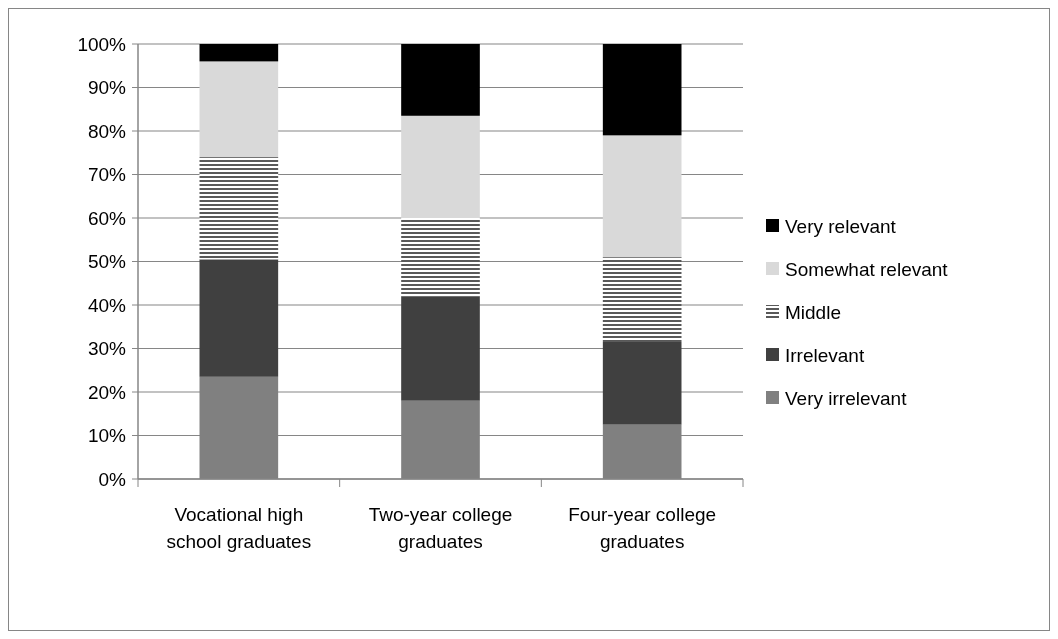 Image resolution: width=1058 pixels, height=639 pixels. What do you see at coordinates (239, 528) in the screenshot?
I see `x-tick-label: Vocational high school graduates` at bounding box center [239, 528].